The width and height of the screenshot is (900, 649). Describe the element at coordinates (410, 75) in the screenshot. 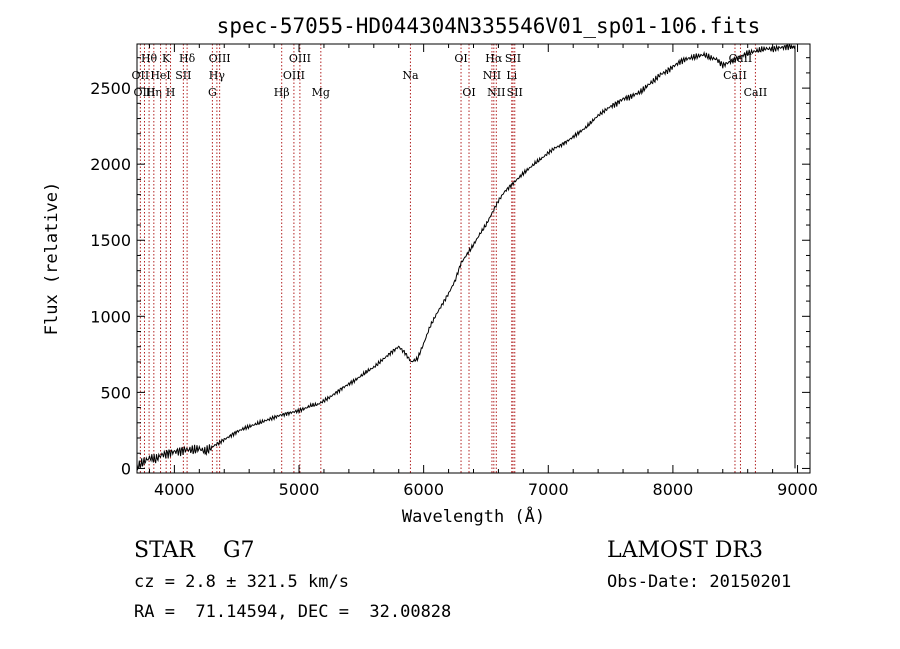

I see `line-label-16: Na` at that location.